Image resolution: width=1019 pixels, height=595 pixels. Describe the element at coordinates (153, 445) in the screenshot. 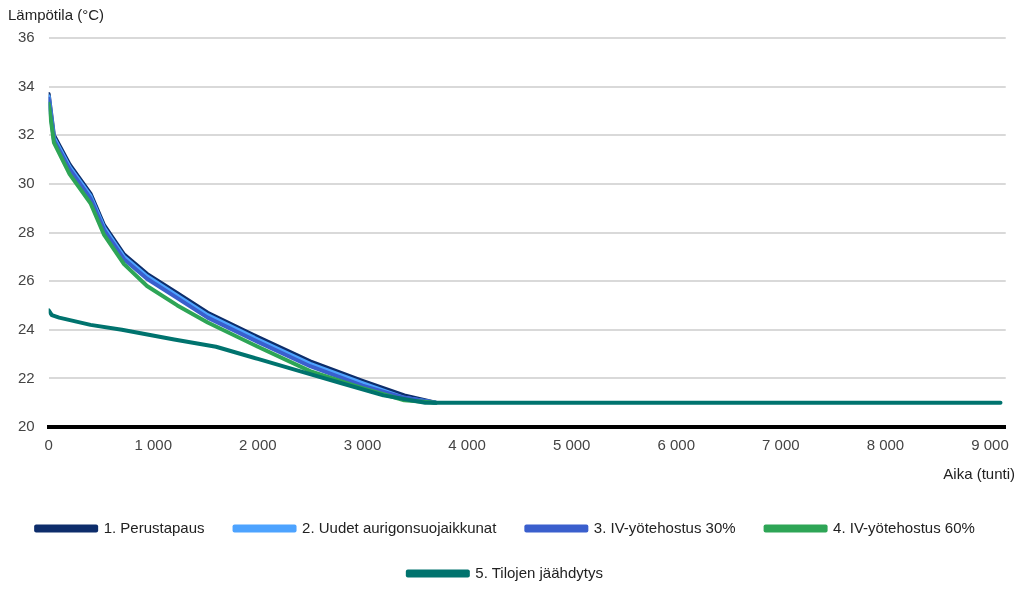

I see `x-tick-label: 1 000` at that location.